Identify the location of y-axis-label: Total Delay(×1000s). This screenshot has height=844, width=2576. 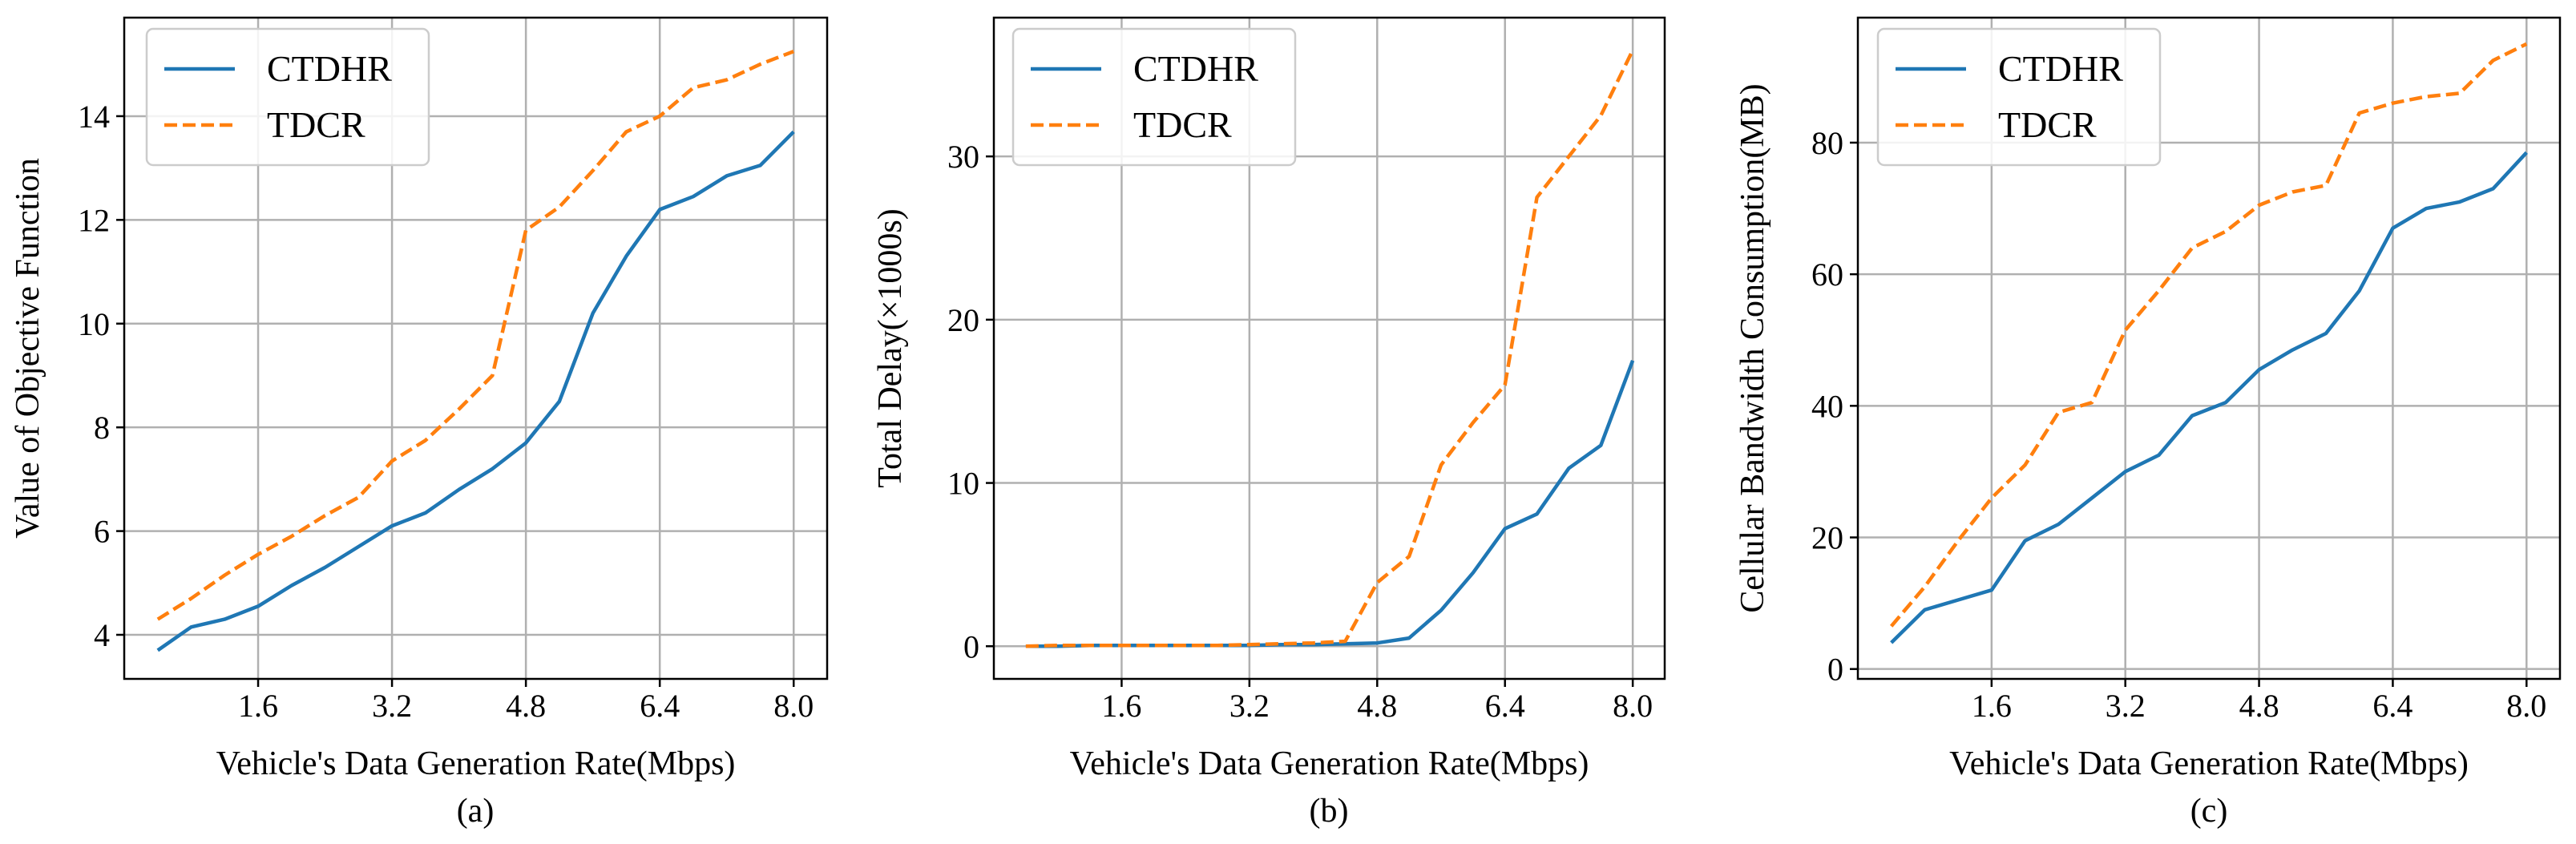
(890, 348).